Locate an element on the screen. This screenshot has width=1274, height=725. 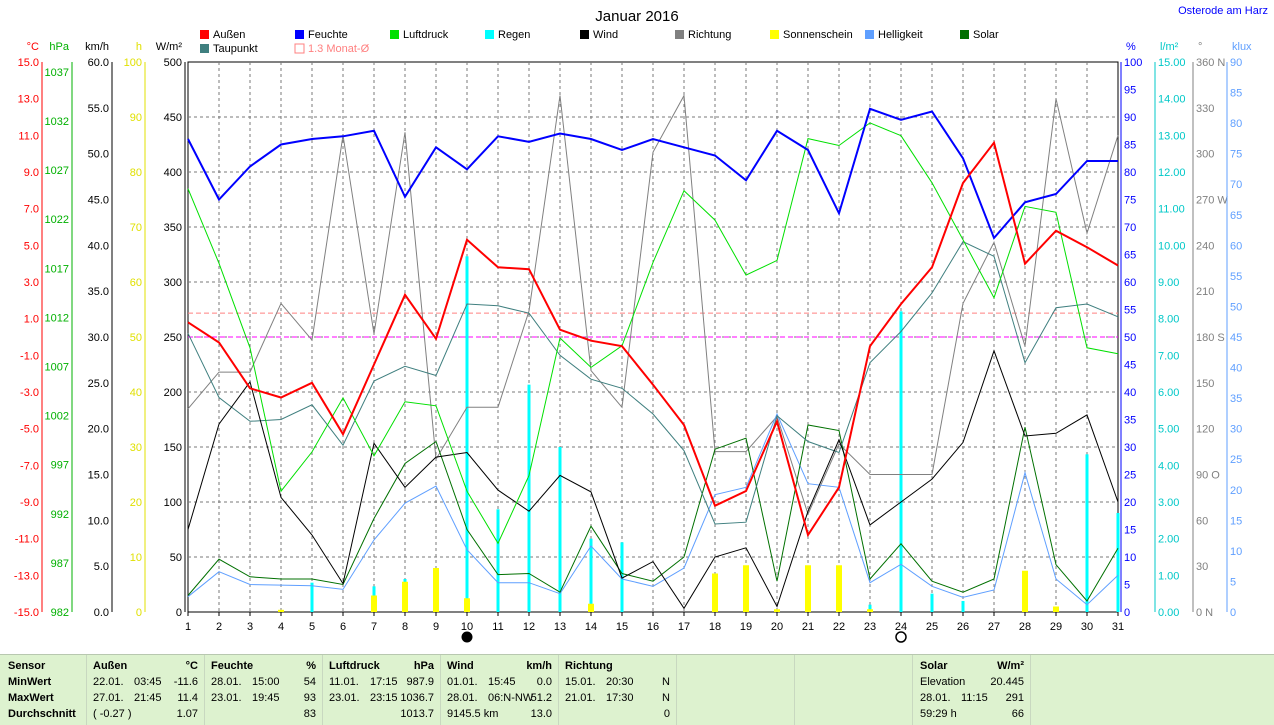
right-axis-tick-label: 35 is located at coordinates (1236, 399).